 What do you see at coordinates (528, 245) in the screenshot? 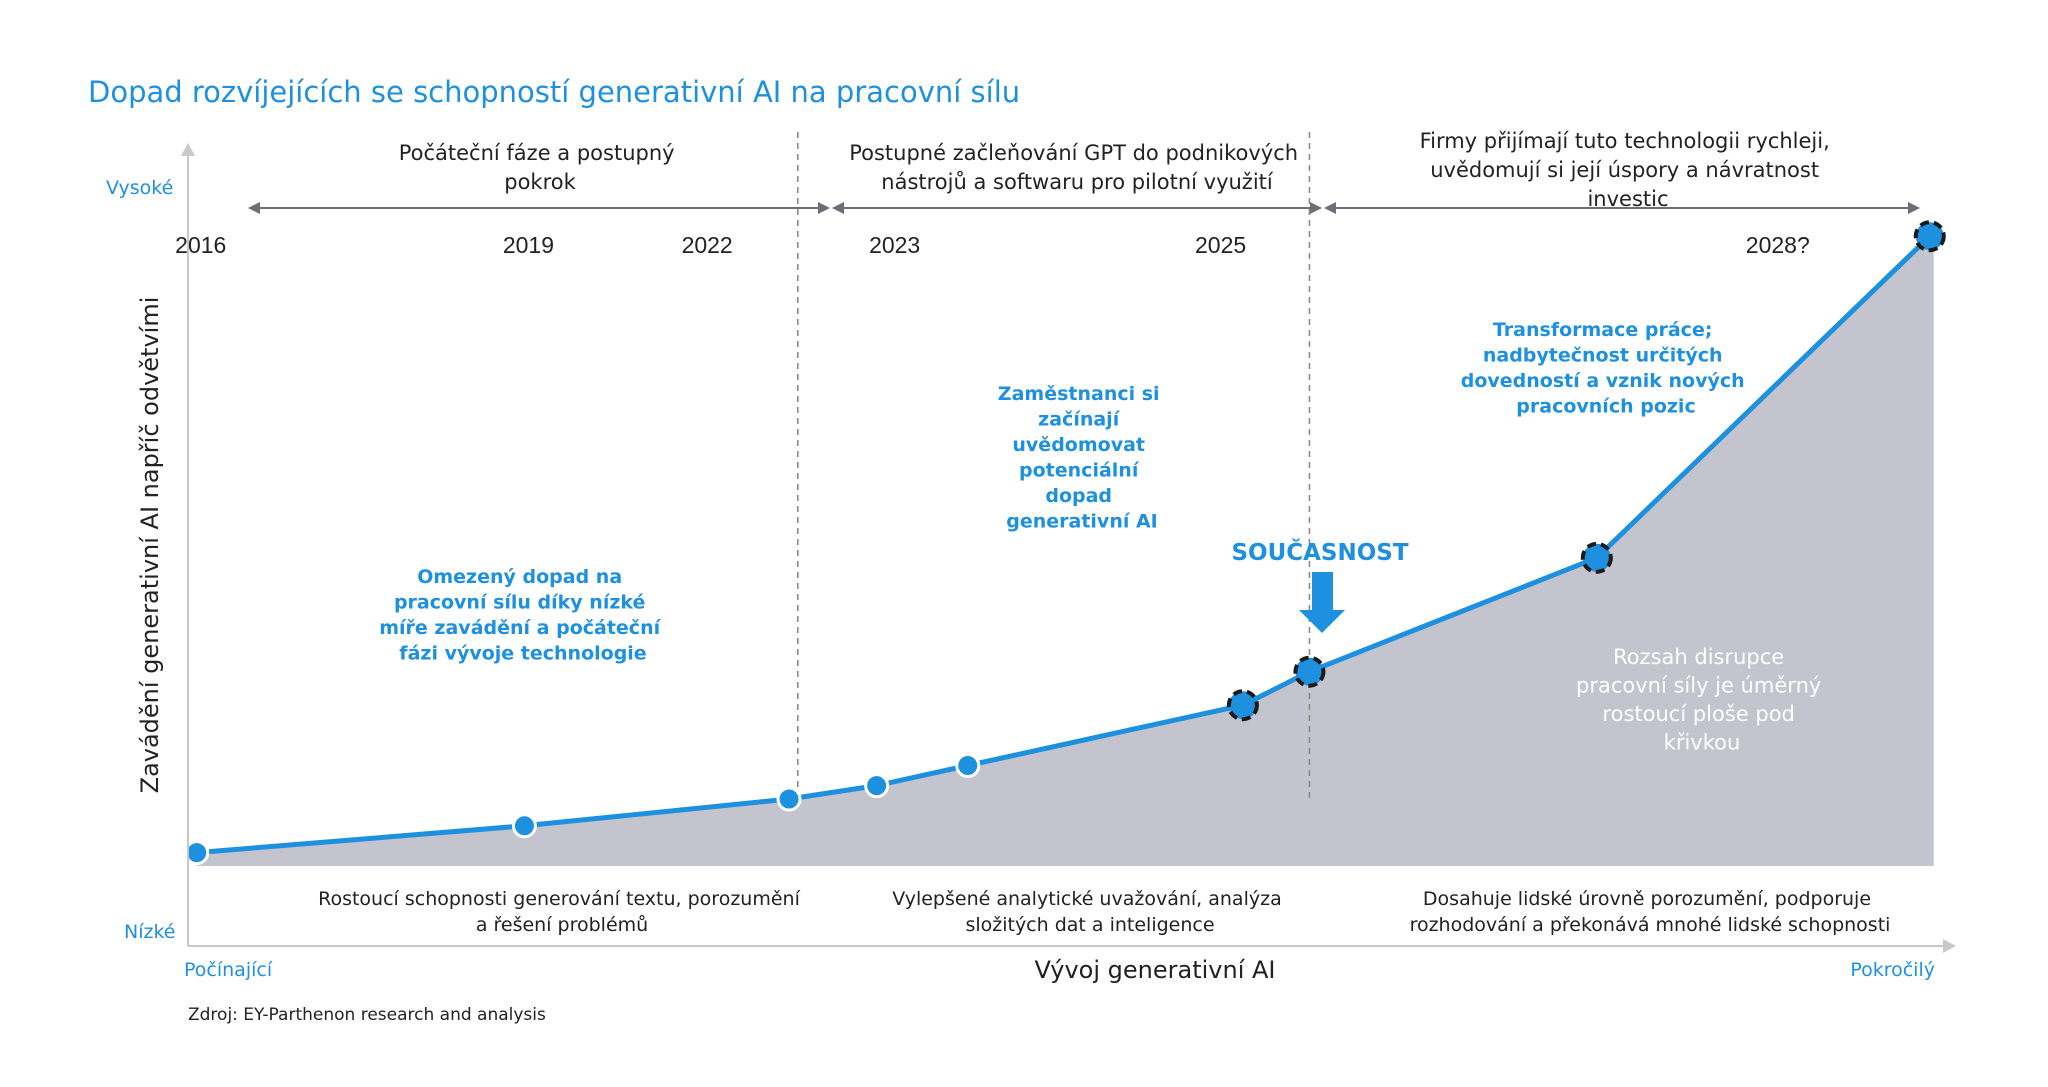
I see `year-label: 2019` at bounding box center [528, 245].